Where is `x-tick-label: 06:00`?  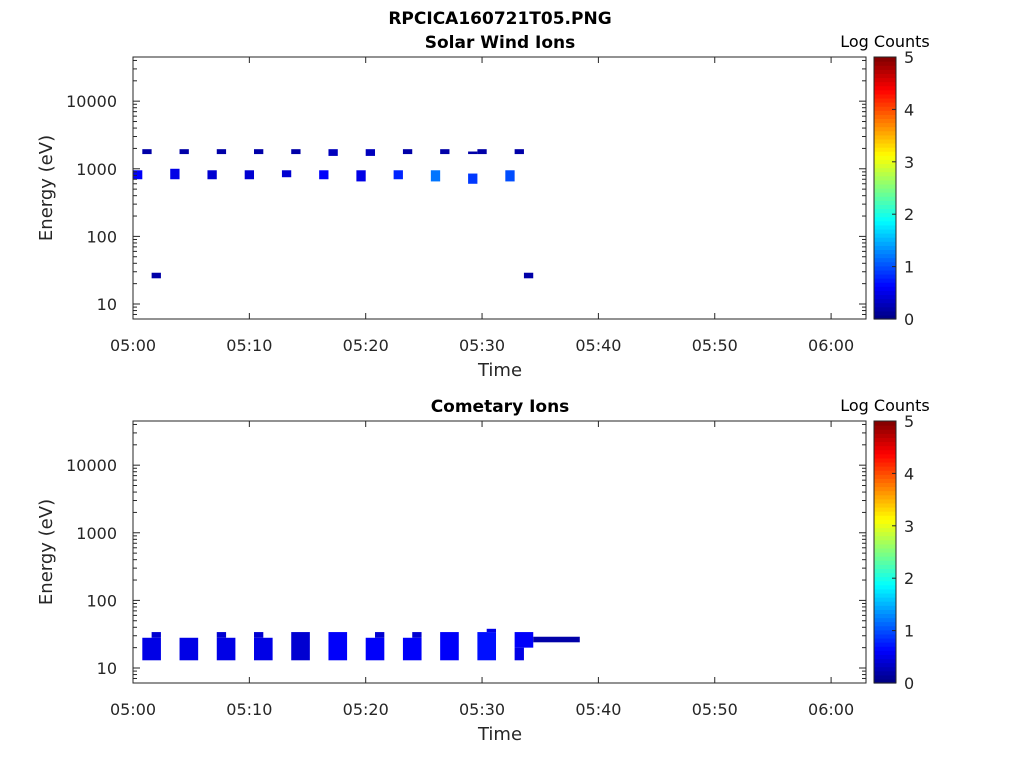
x-tick-label: 06:00 is located at coordinates (831, 709).